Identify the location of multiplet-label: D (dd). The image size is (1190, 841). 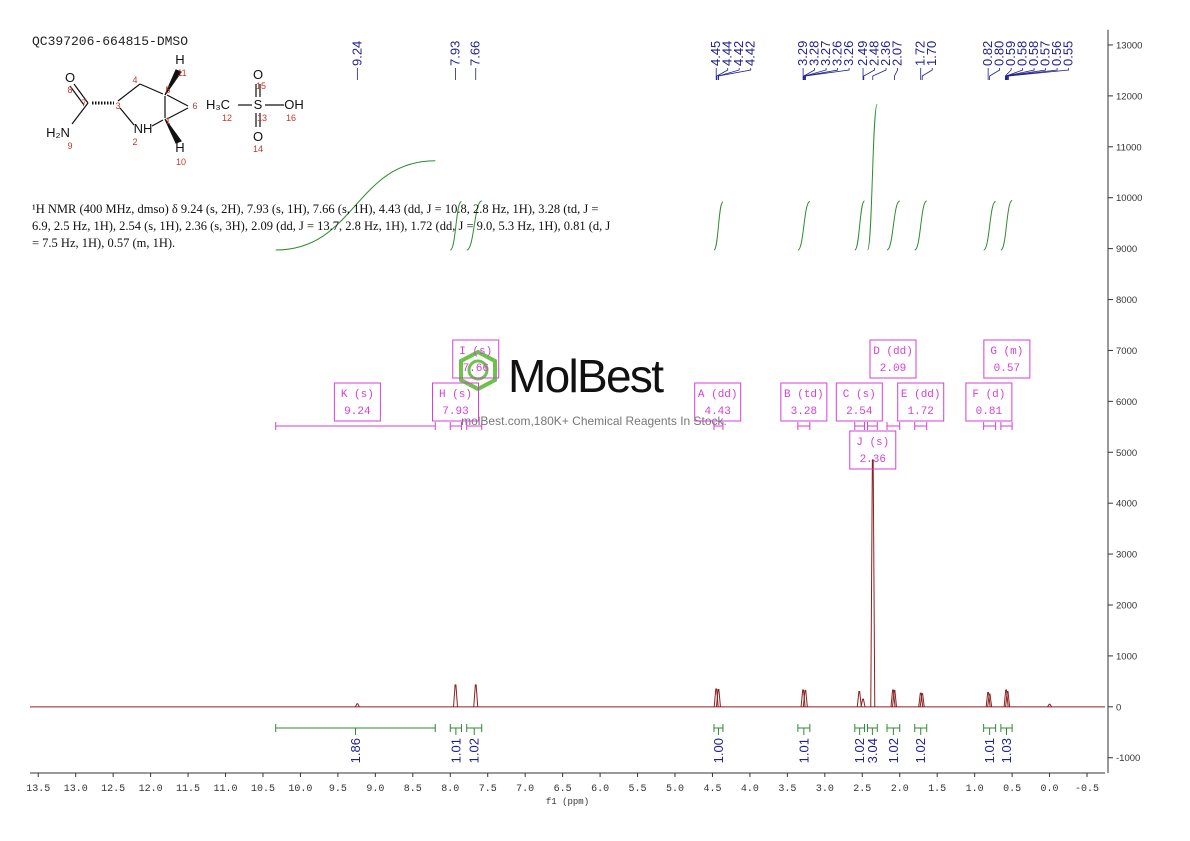
(893, 352).